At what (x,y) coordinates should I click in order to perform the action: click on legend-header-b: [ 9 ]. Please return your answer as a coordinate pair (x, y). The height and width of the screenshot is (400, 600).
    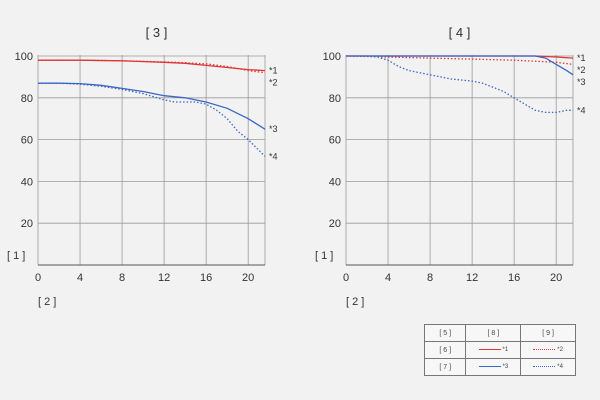
    Looking at the image, I should click on (548, 333).